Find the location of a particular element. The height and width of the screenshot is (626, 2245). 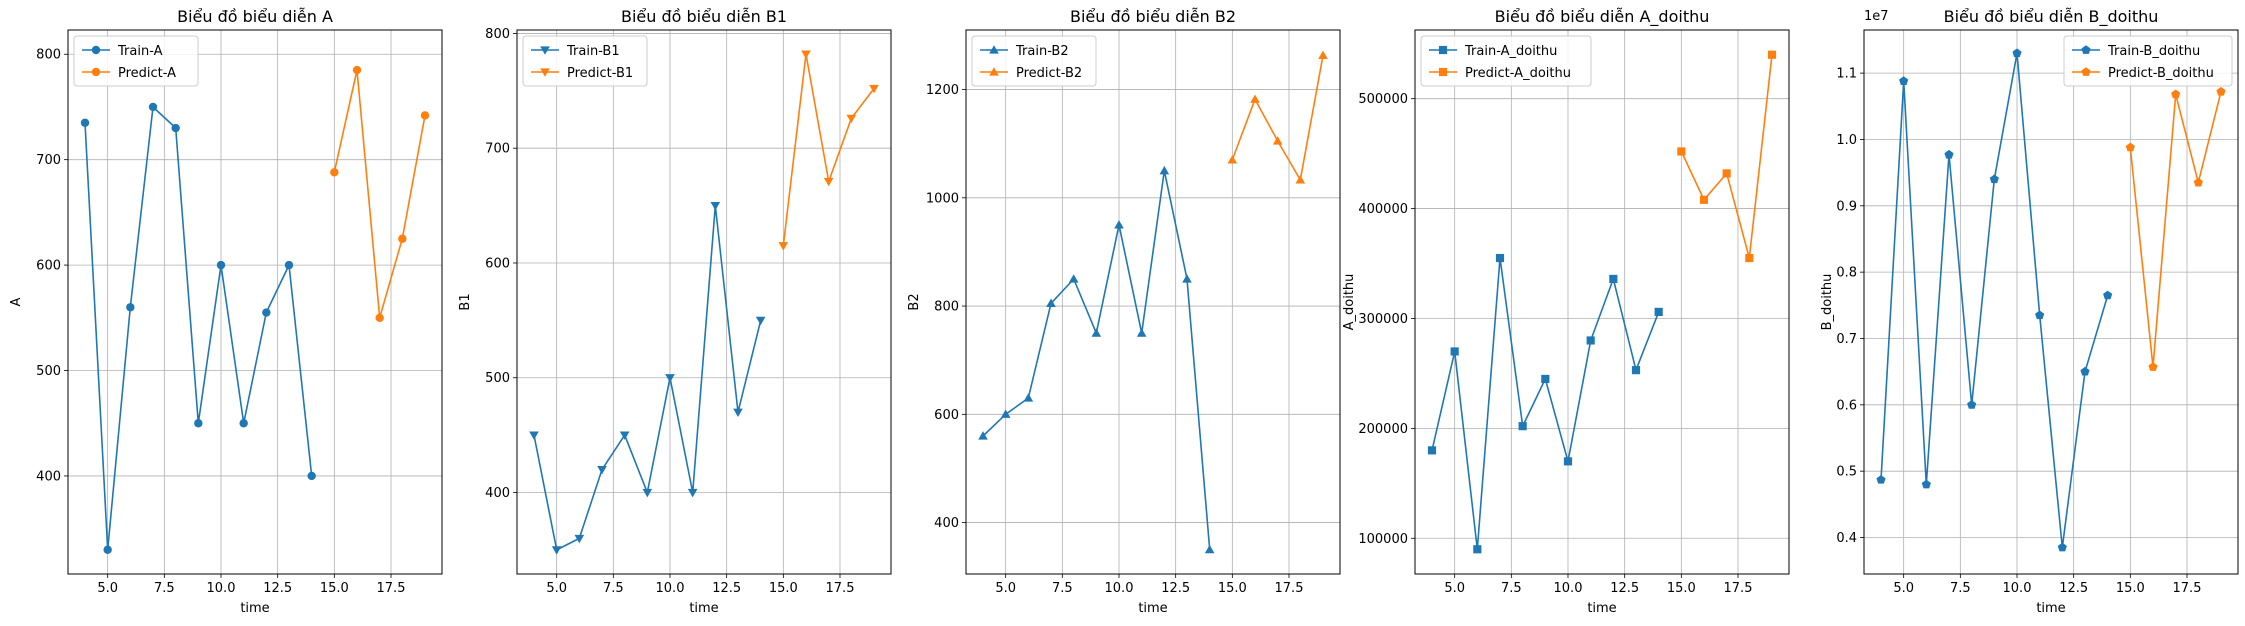

legend: Train-A_doithu Predict-A_doithu is located at coordinates (1506, 61).